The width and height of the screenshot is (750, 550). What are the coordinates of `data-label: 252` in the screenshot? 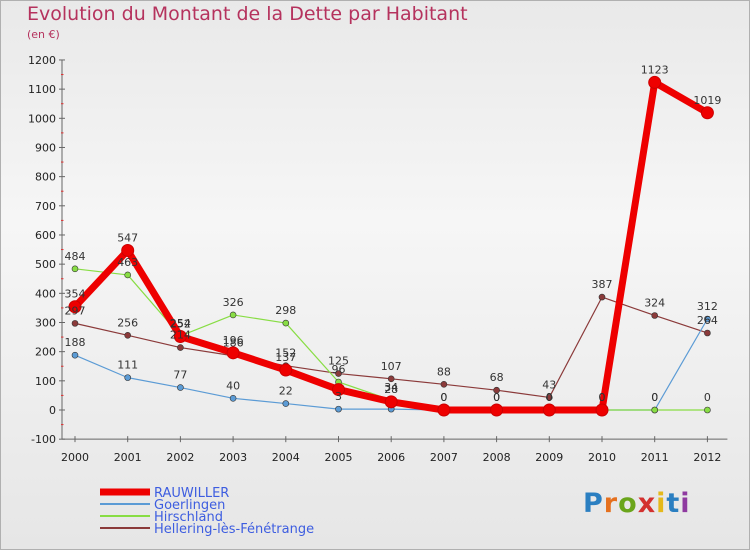 It's located at (180, 323).